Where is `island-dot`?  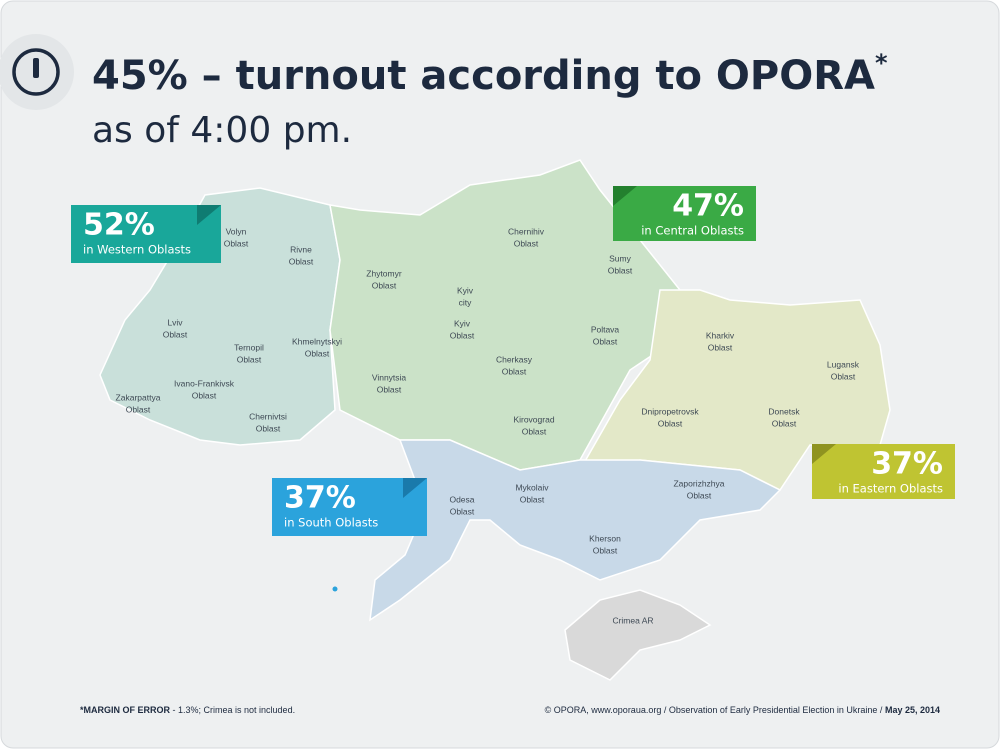
island-dot is located at coordinates (335, 589).